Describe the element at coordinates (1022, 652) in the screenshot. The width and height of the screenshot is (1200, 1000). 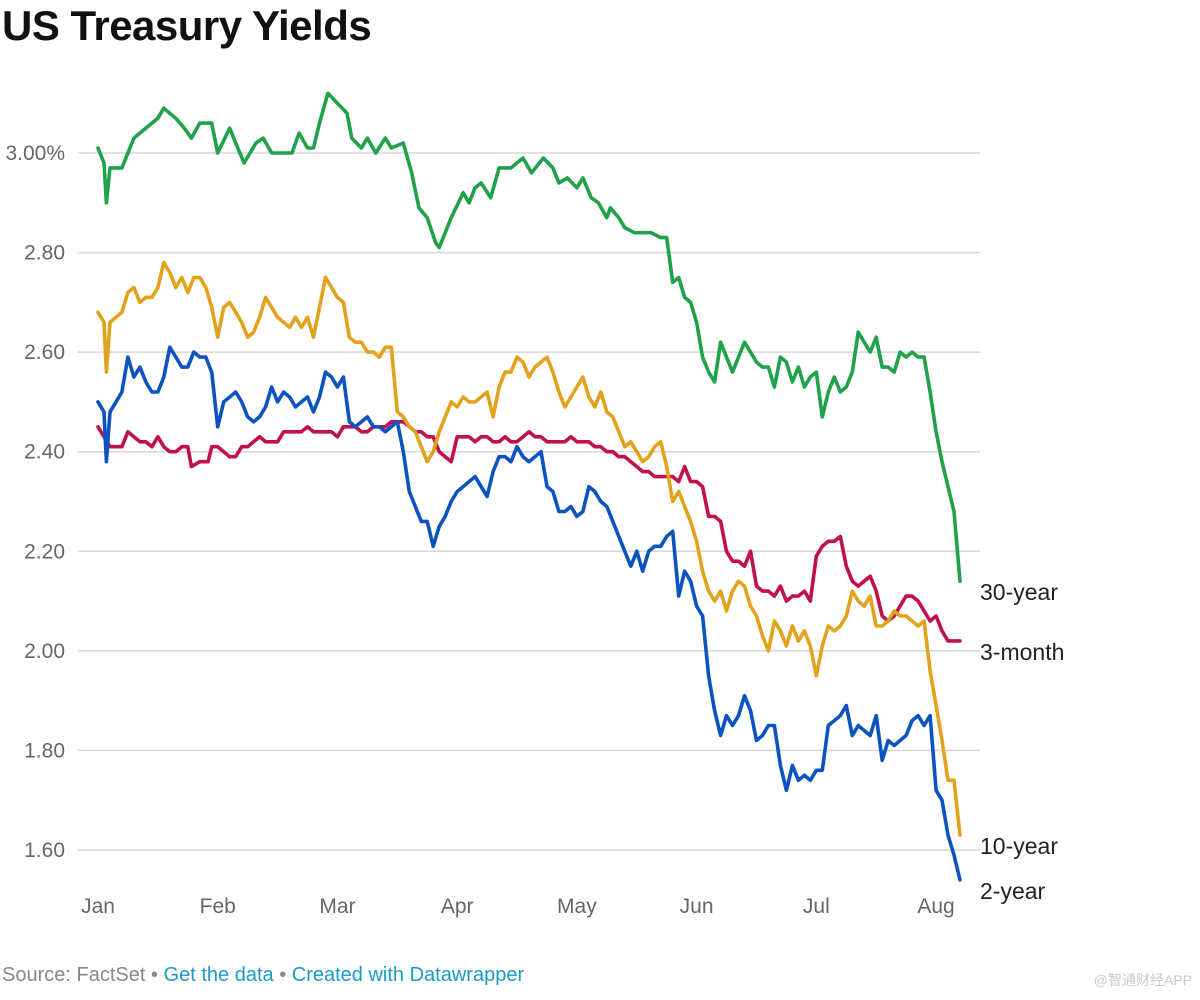
I see `series-label-3-month: 3-month` at that location.